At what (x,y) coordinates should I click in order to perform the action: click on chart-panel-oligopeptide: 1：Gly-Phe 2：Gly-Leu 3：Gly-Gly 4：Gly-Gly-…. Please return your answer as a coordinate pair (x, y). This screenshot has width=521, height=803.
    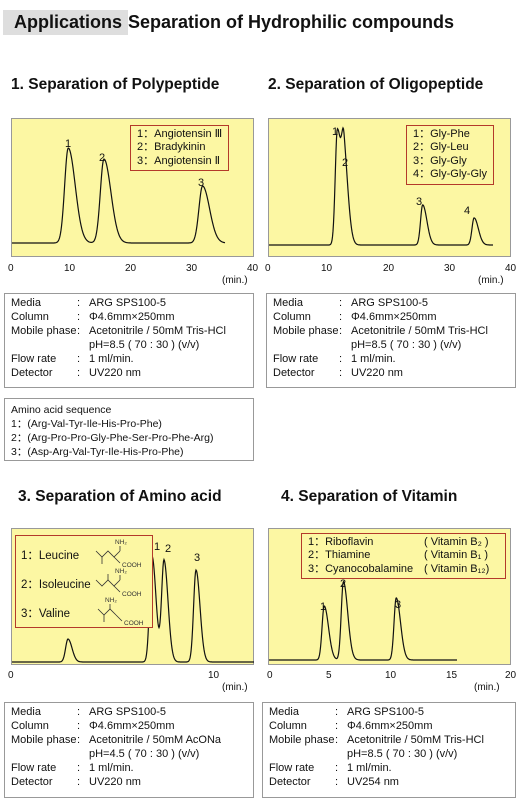
    Looking at the image, I should click on (389, 187).